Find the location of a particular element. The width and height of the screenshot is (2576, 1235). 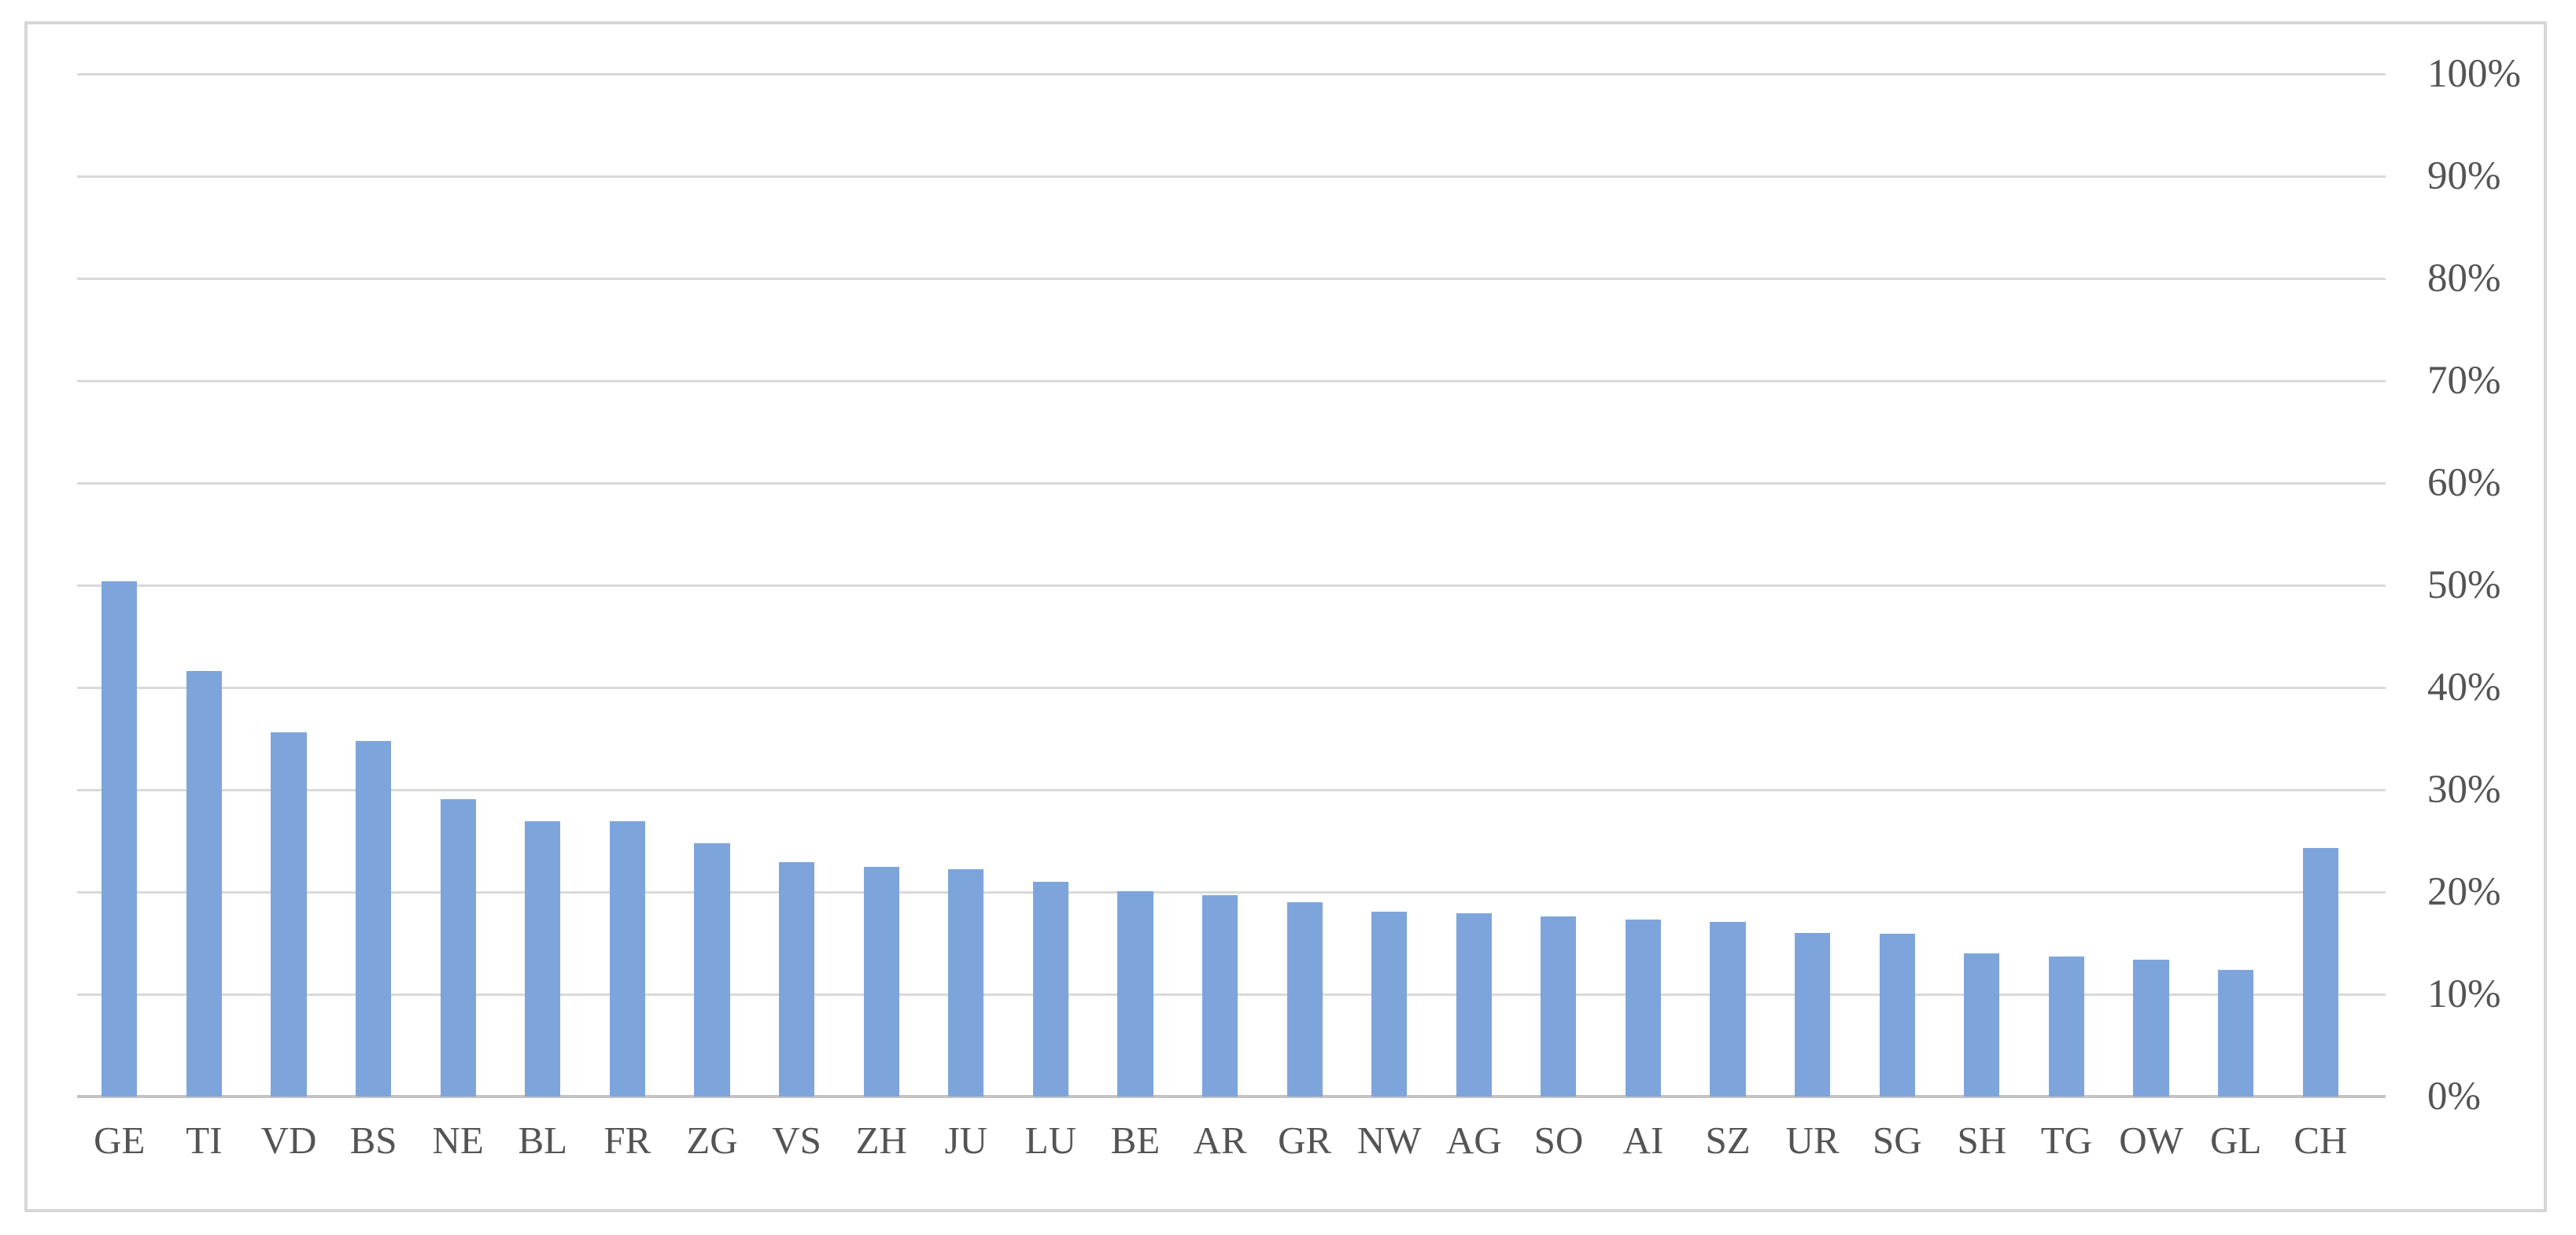

bar-slot-NW is located at coordinates (1389, 585).